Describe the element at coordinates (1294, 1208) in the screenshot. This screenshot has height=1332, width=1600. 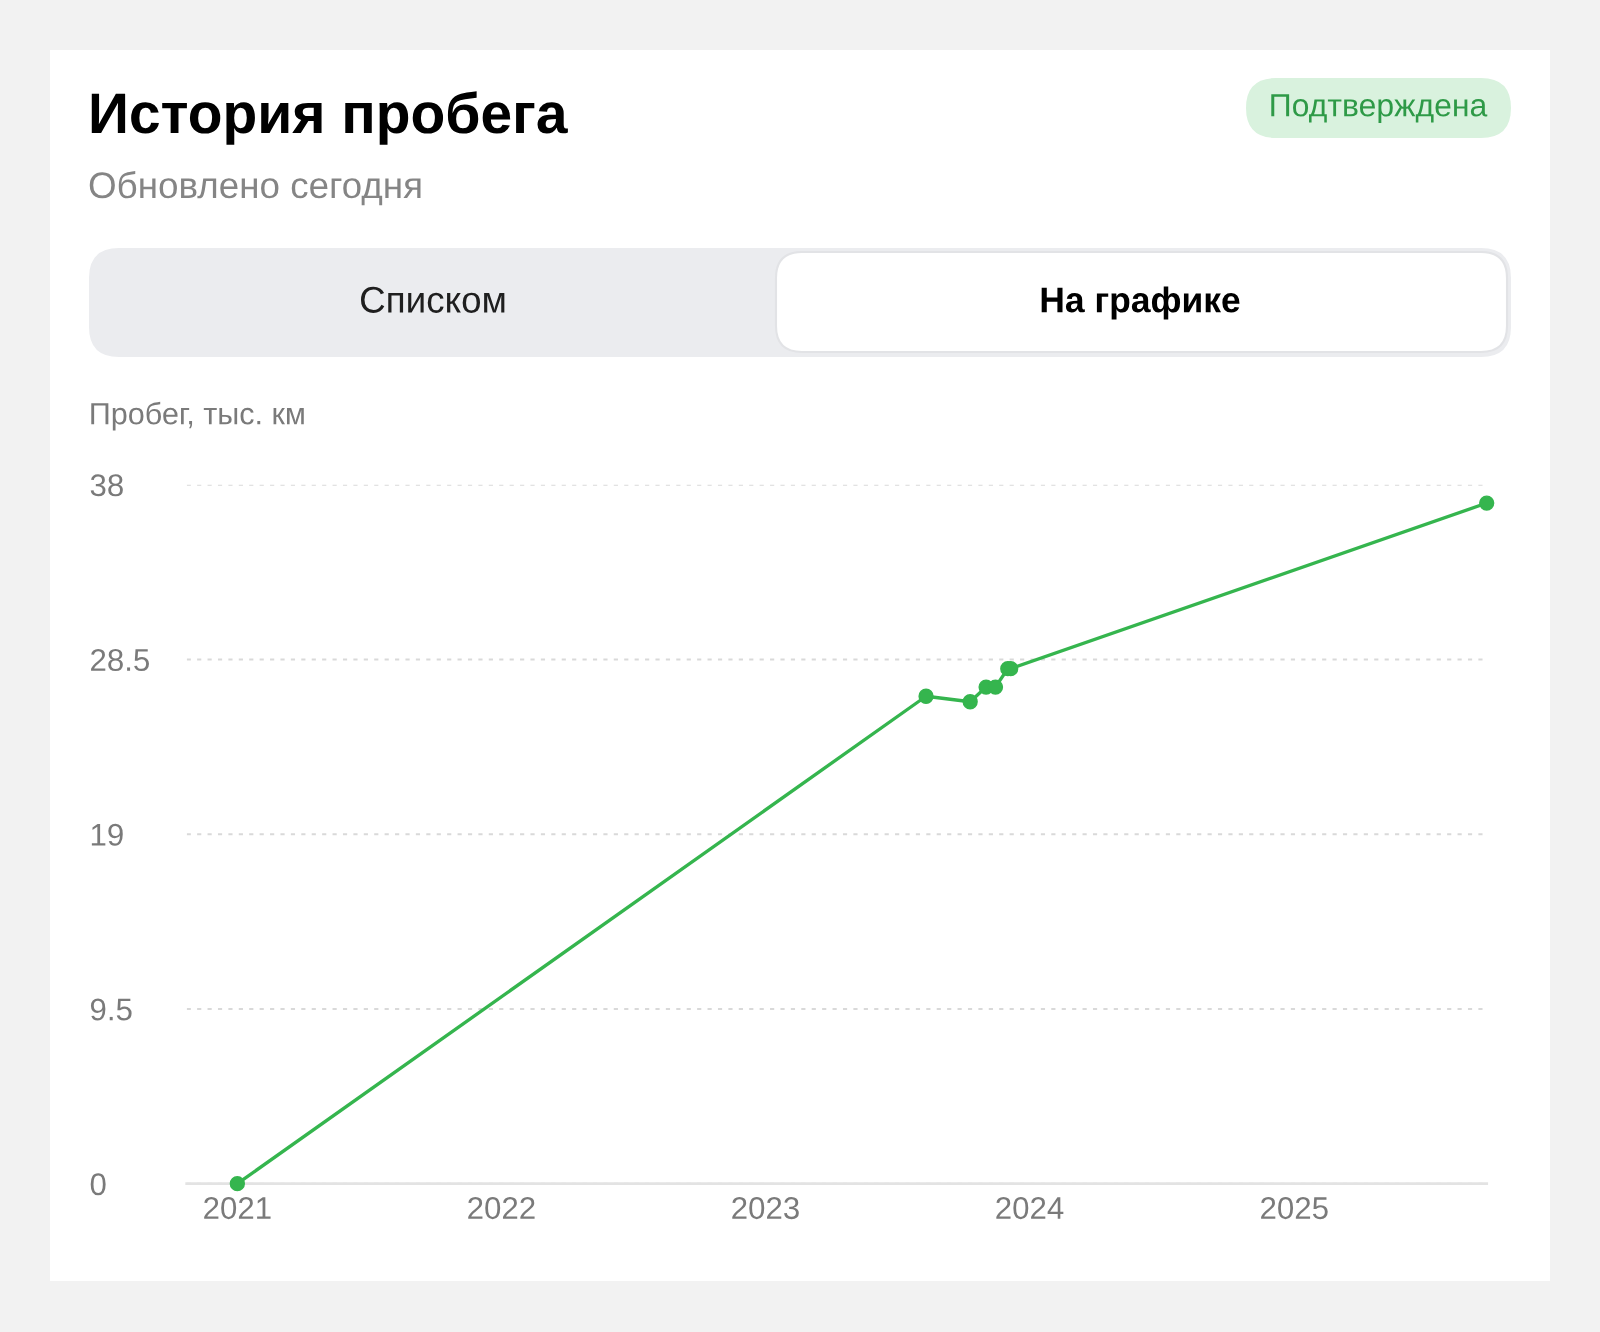
I see `x-tick-label: 2025` at that location.